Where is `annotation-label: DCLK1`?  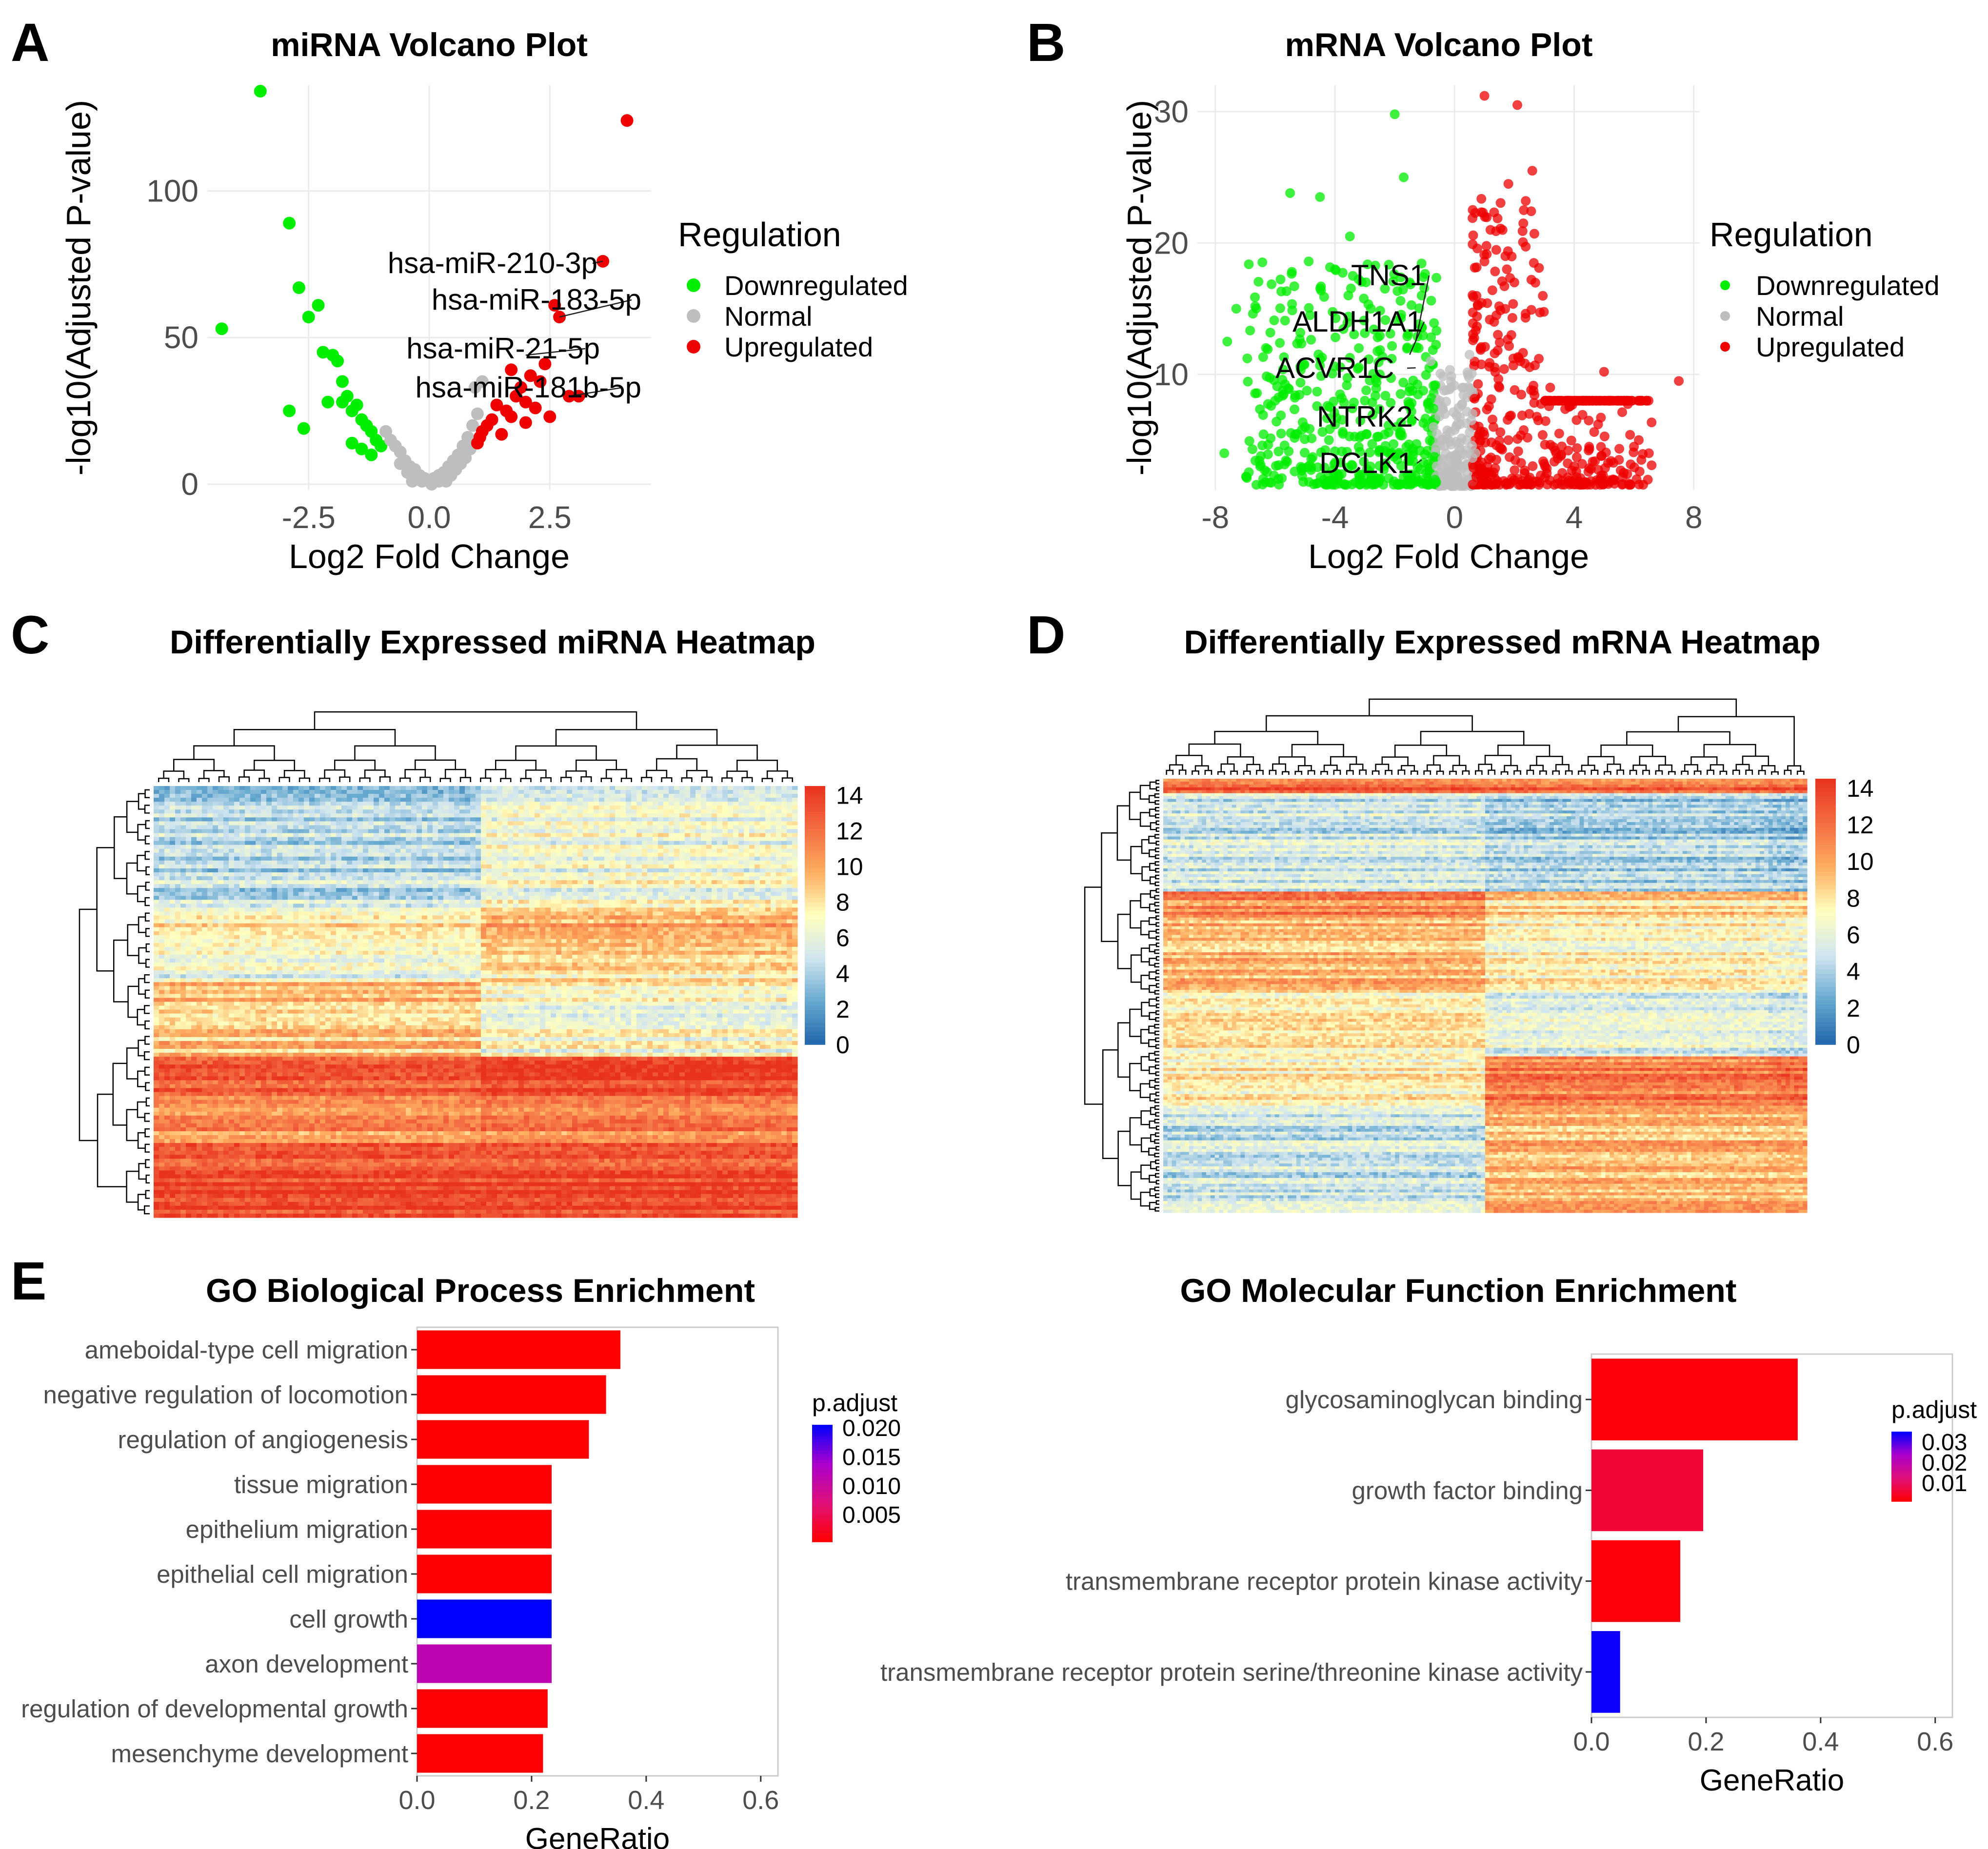
annotation-label: DCLK1 is located at coordinates (1366, 463).